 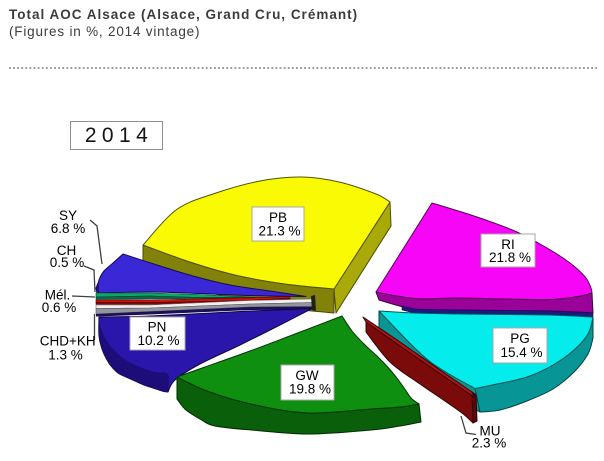 I want to click on svg-text: 21.8 %, so click(x=510, y=257).